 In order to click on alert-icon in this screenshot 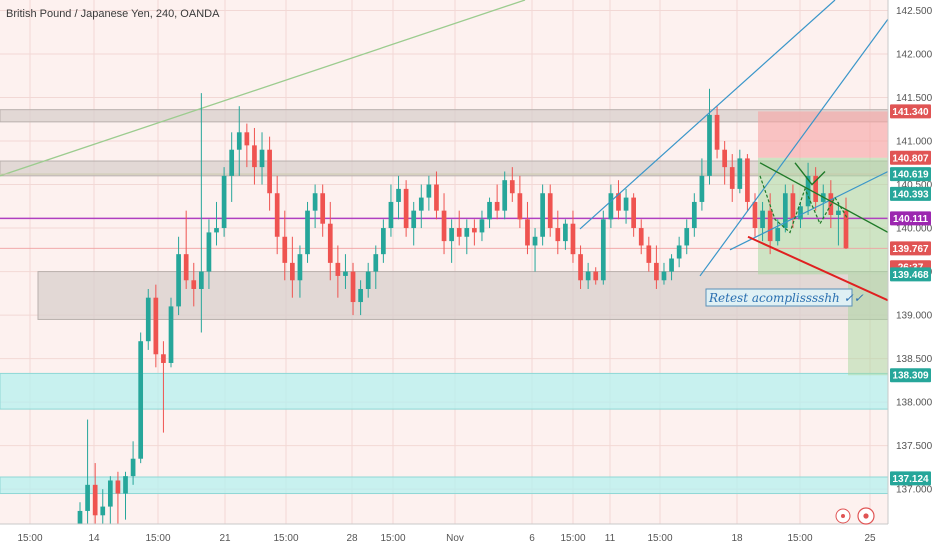, I will do `click(866, 516)`.